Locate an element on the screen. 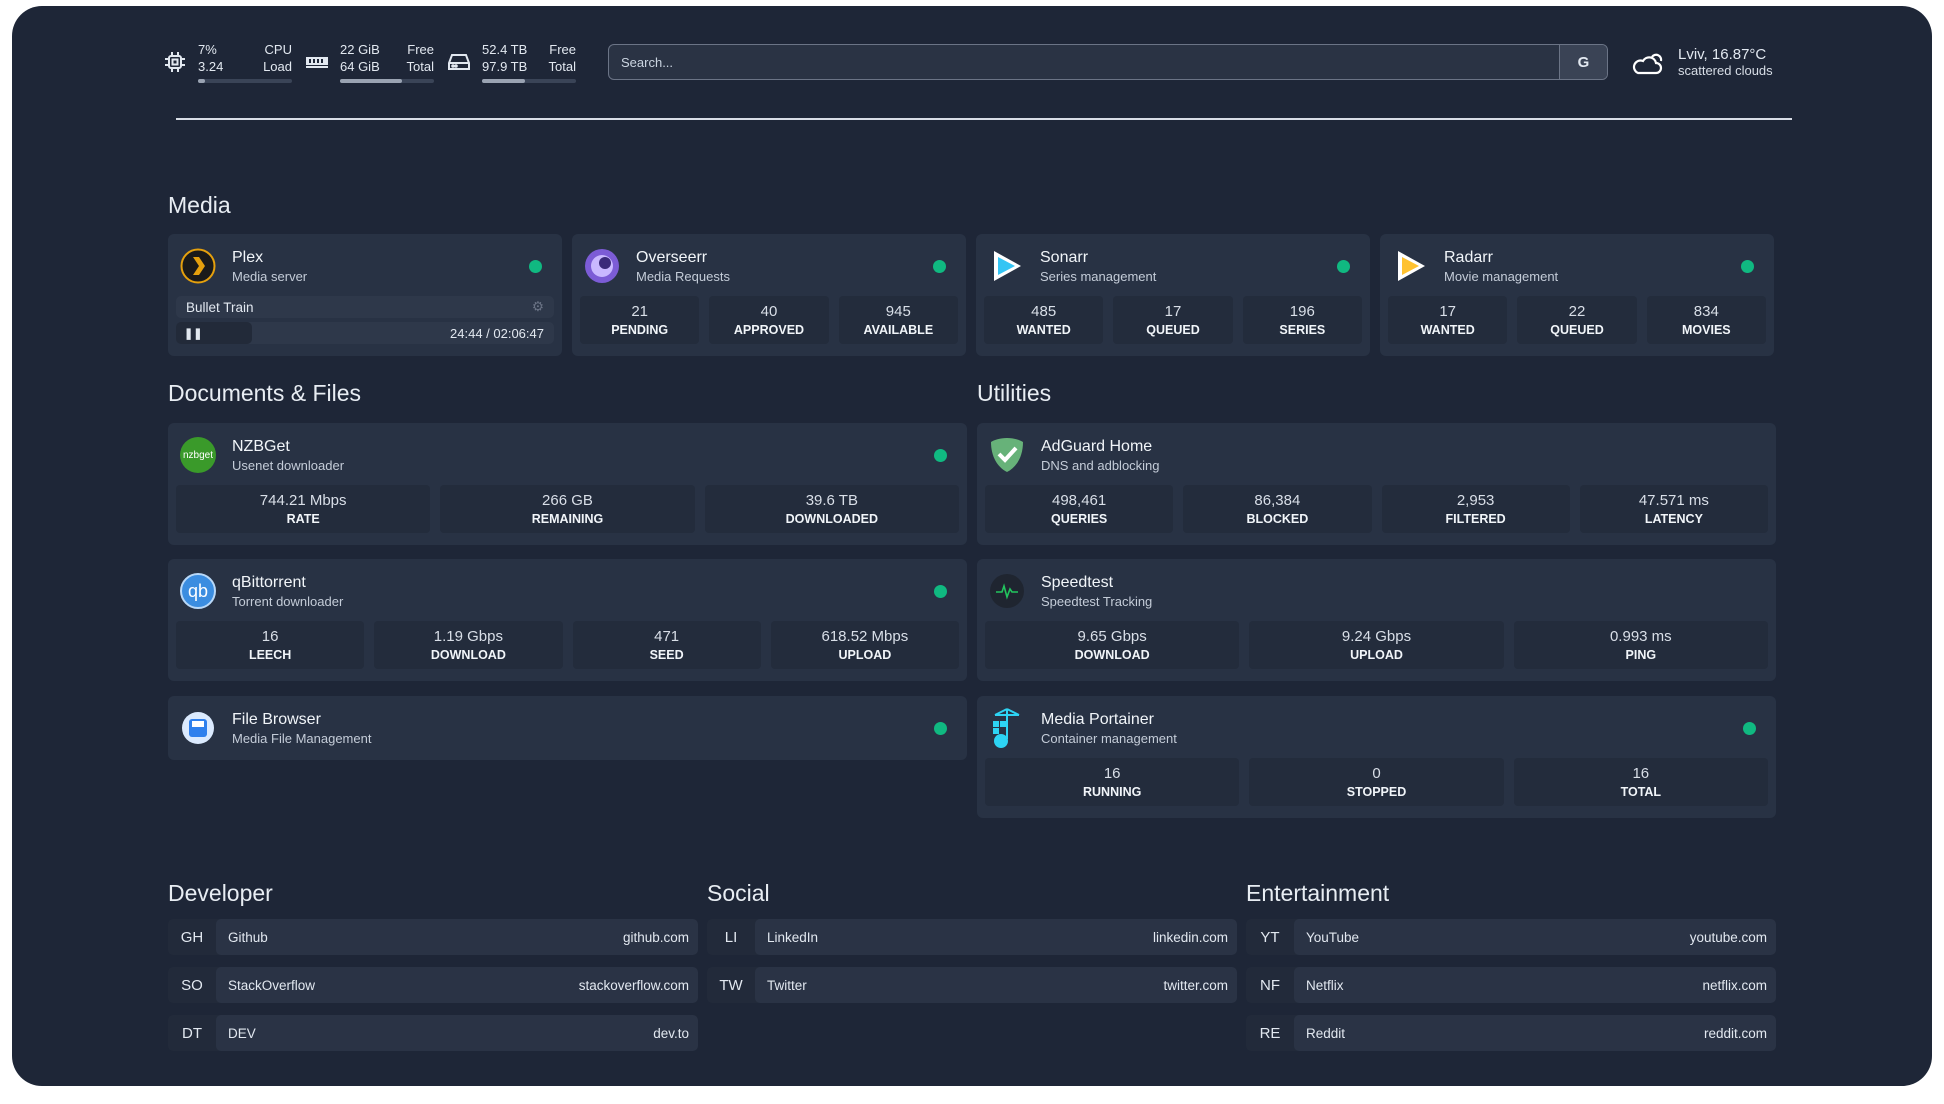 This screenshot has height=1104, width=1944. bookmark-name: Reddit is located at coordinates (1326, 1033).